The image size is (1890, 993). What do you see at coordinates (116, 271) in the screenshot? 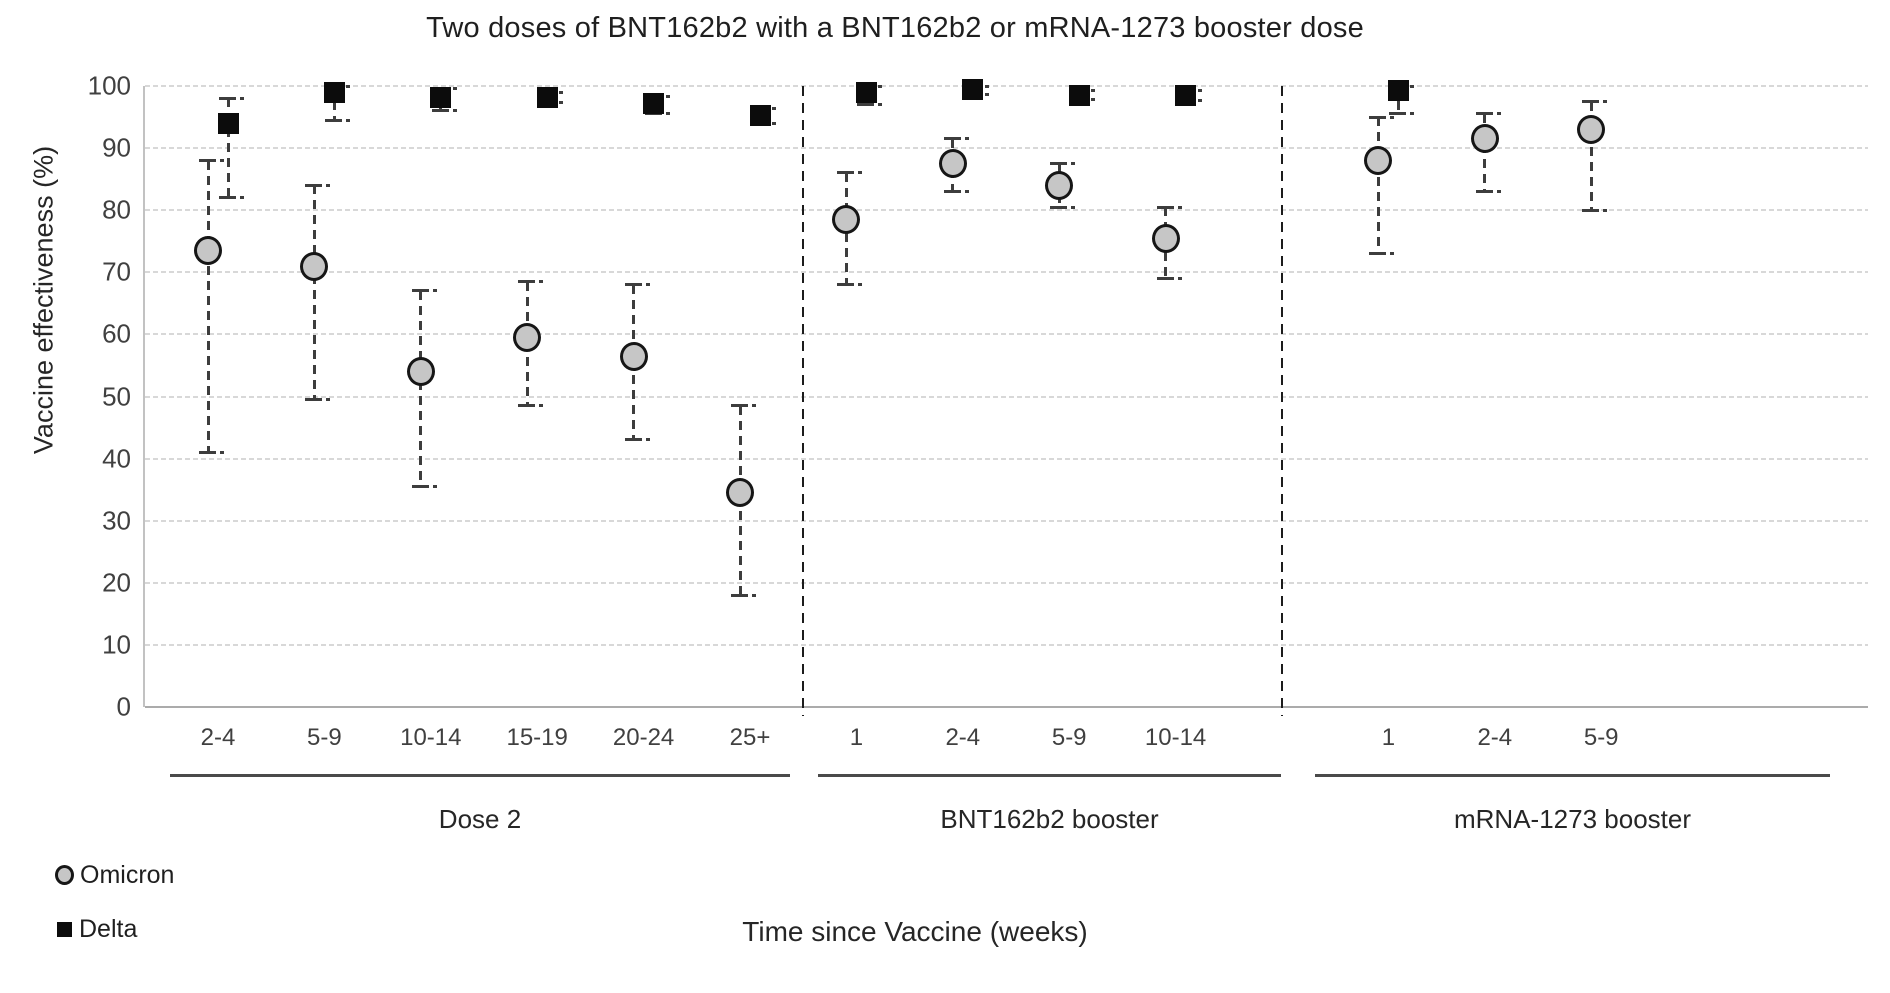
I see `y-tick-label: 70` at bounding box center [116, 271].